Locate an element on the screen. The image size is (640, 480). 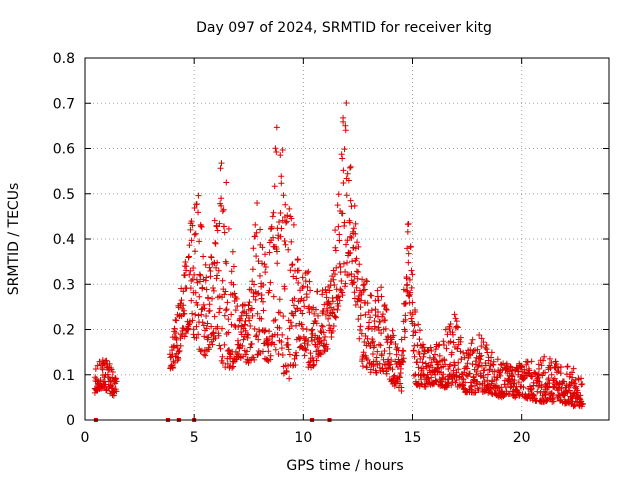
x-tick-label: 10 is located at coordinates (303, 438).